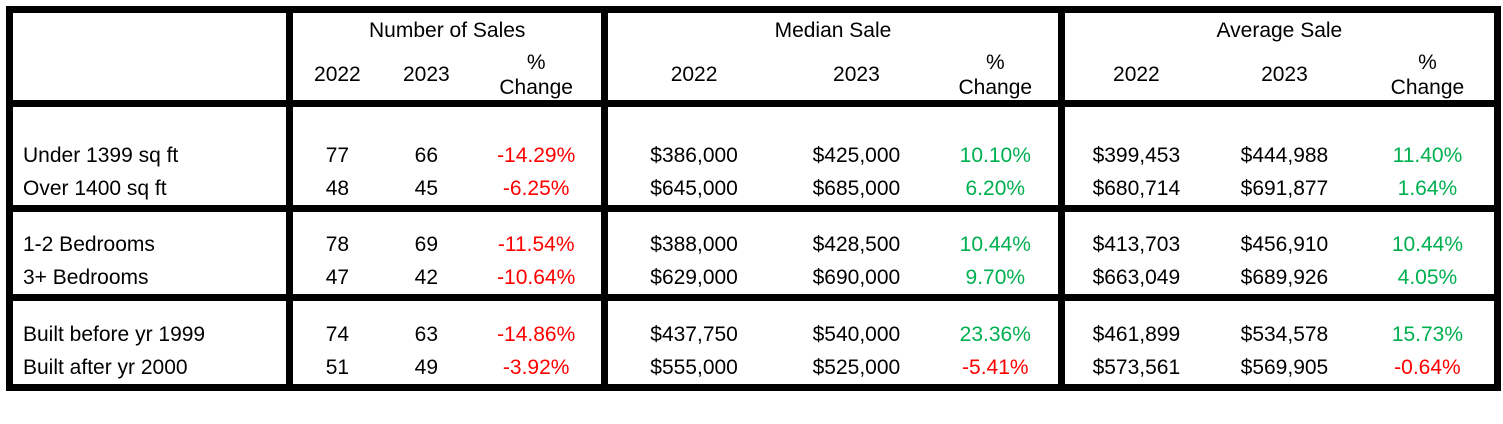 Image resolution: width=1503 pixels, height=424 pixels. I want to click on sales-2023-cell: 45, so click(426, 188).